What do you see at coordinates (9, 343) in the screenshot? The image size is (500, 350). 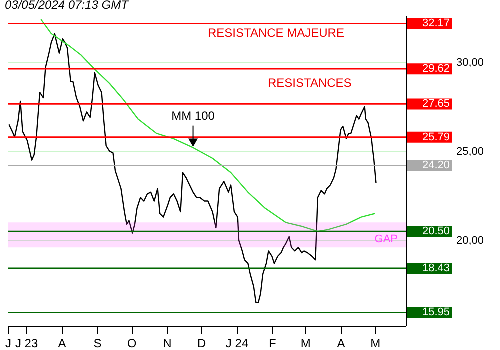 I see `x-tick-label: J` at bounding box center [9, 343].